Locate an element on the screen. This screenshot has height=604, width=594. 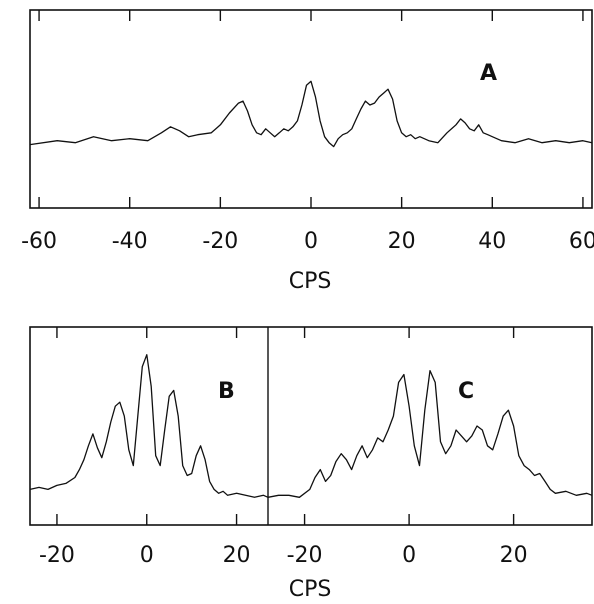
panel-bc-x-axis-label: CPS is located at coordinates (310, 589).